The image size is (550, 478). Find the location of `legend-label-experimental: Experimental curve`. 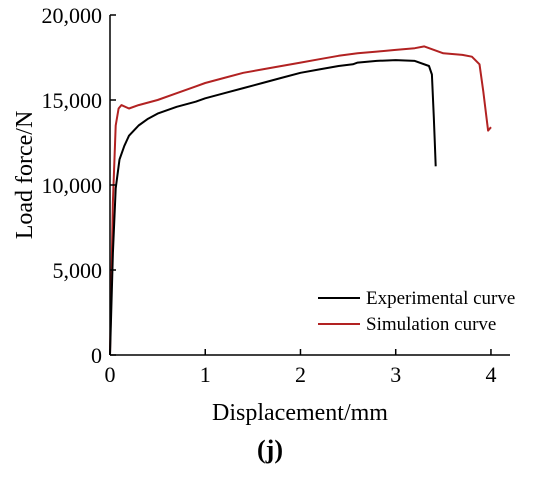

legend-label-experimental: Experimental curve is located at coordinates (440, 298).